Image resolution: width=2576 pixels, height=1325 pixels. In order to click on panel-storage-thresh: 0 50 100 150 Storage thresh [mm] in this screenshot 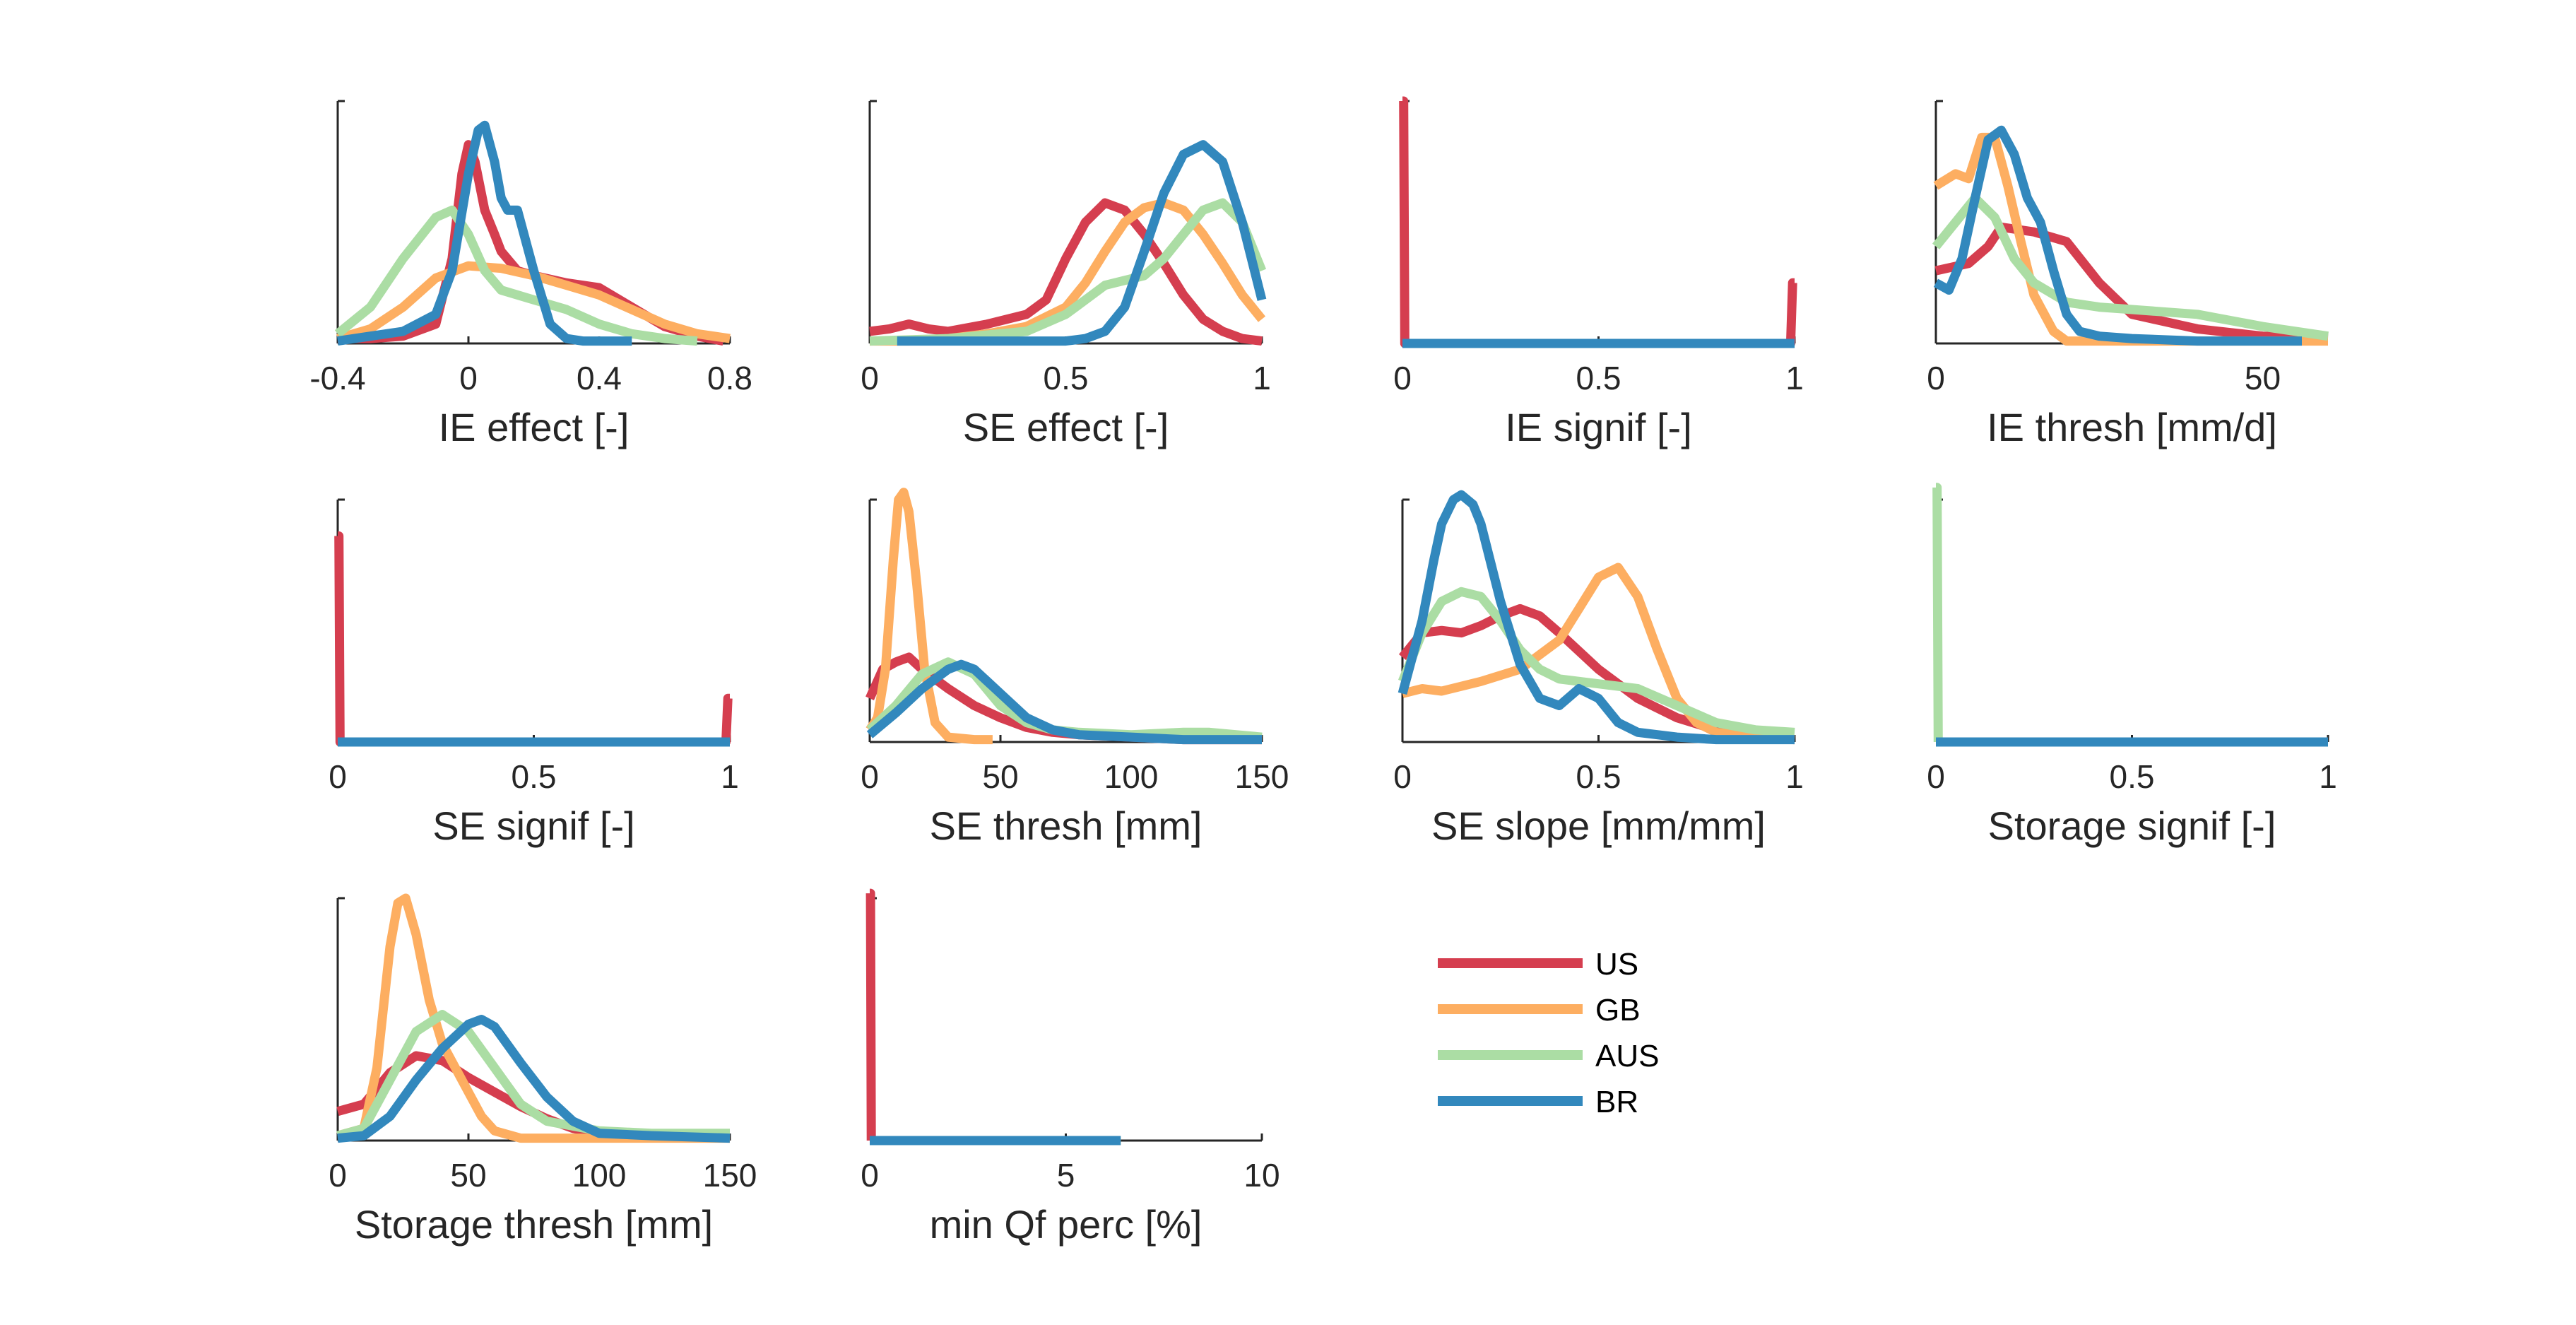, I will do `click(543, 1070)`.